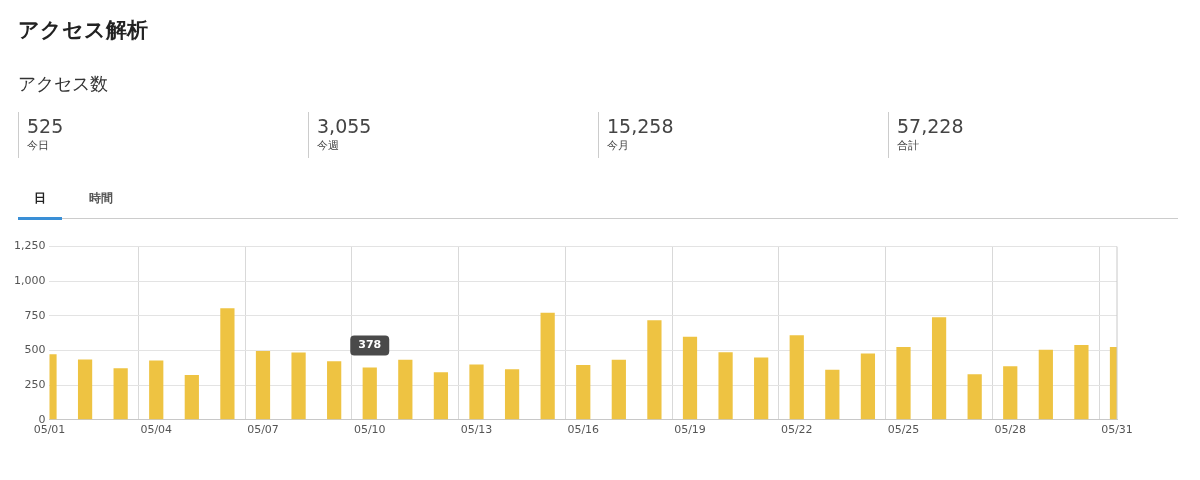 The image size is (1200, 480). Describe the element at coordinates (583, 430) in the screenshot. I see `x-tick-label: 05/16` at that location.